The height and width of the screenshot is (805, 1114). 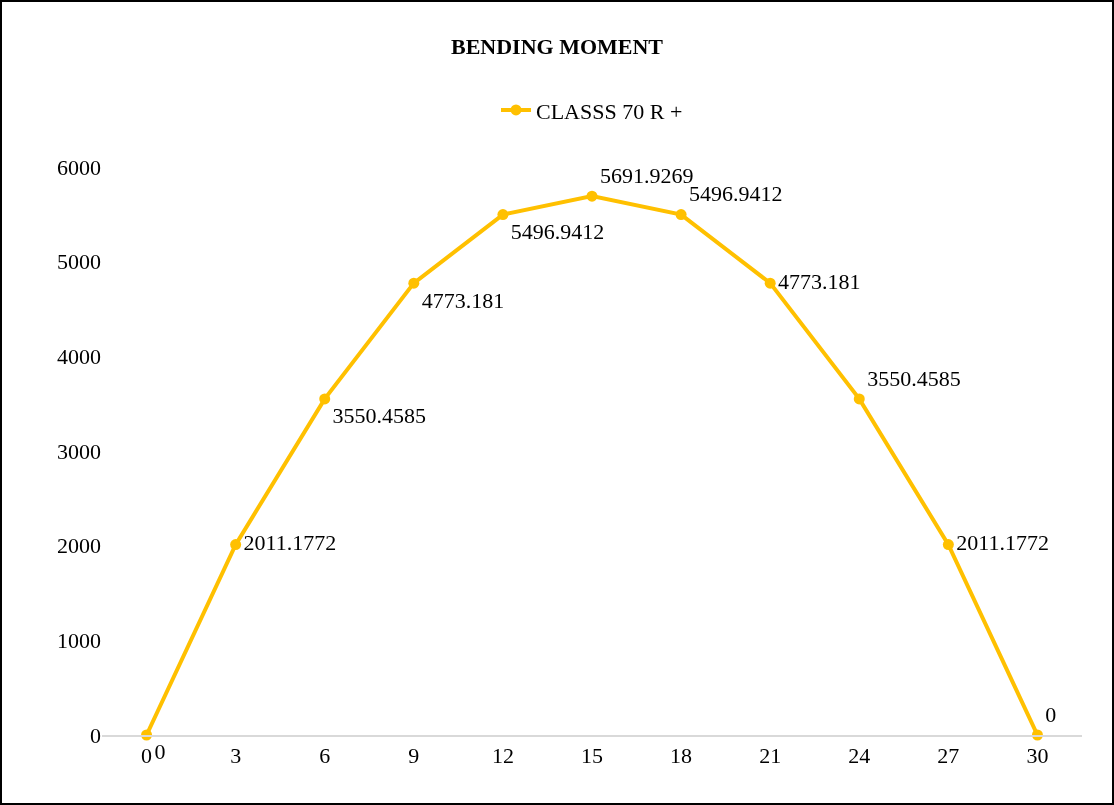 I want to click on x-tick-label: 0, so click(x=147, y=756).